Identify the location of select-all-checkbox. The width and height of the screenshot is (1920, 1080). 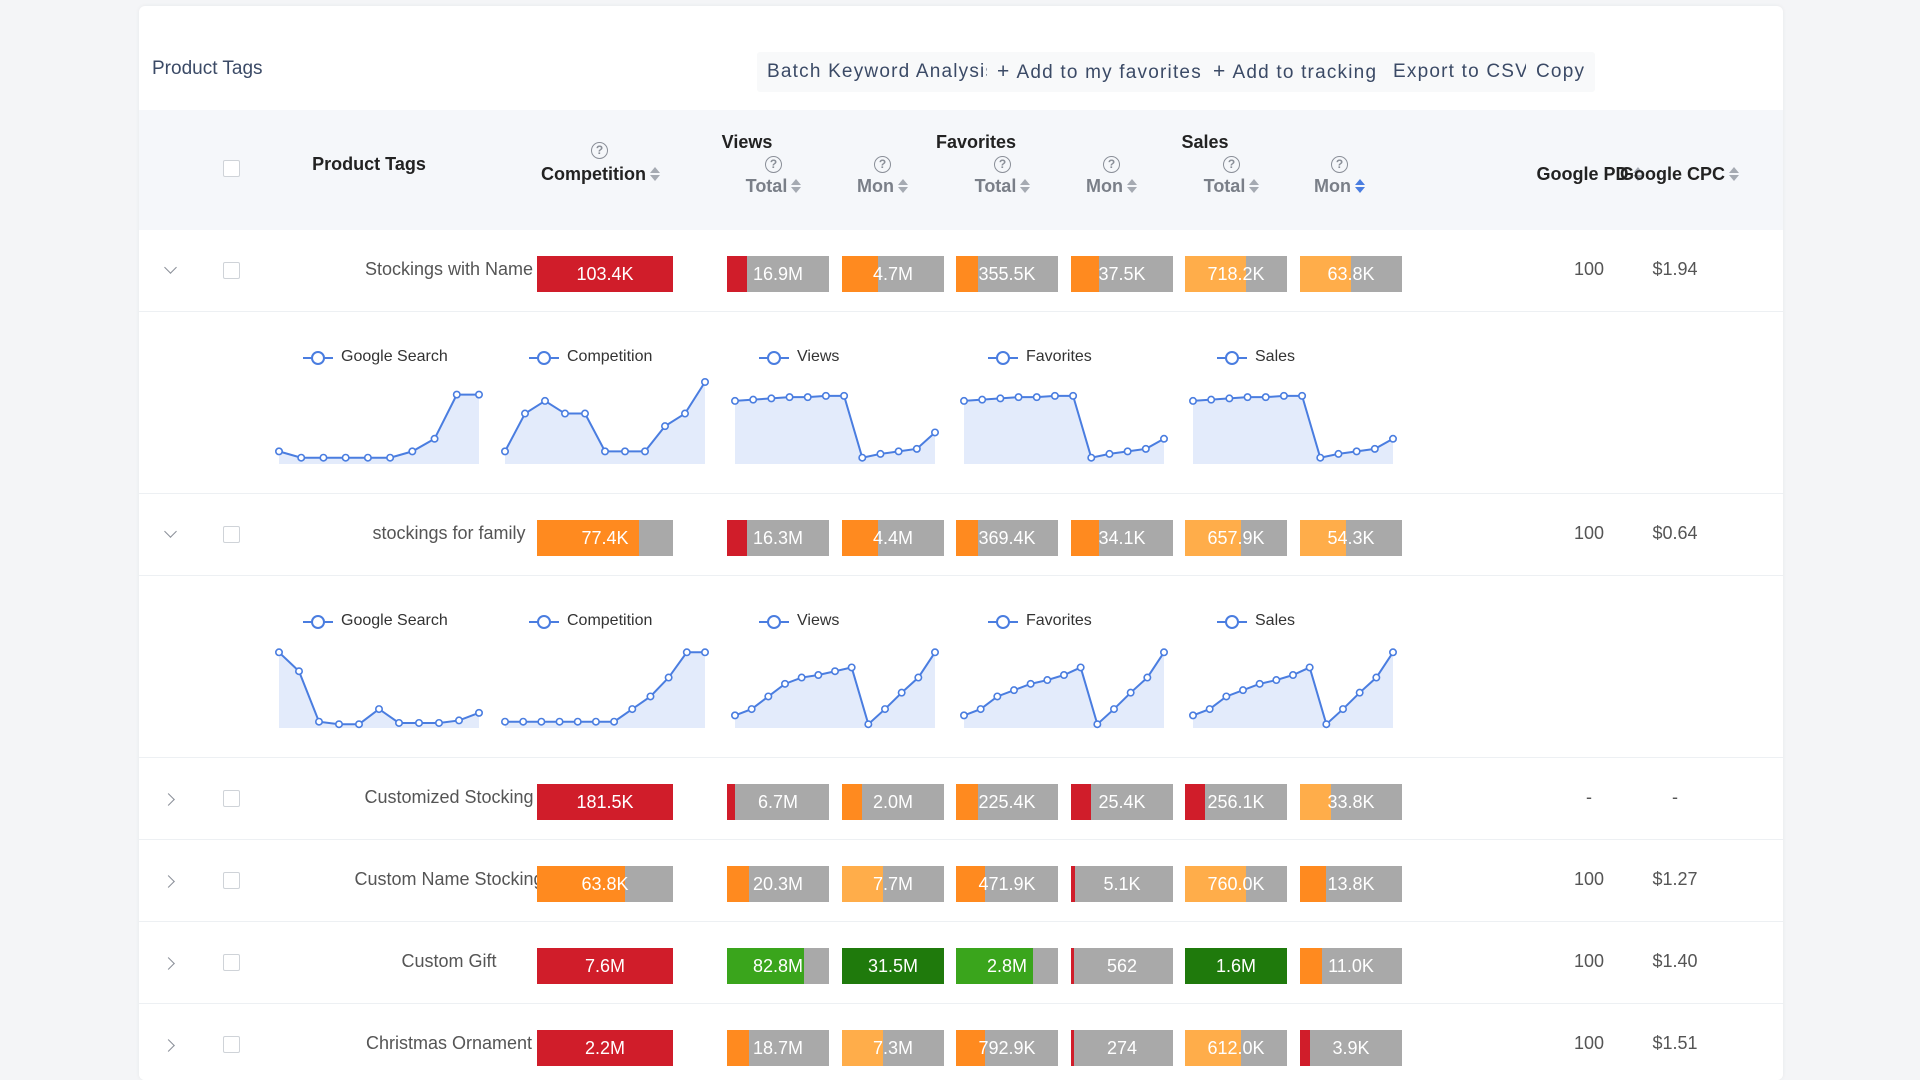
(231, 168).